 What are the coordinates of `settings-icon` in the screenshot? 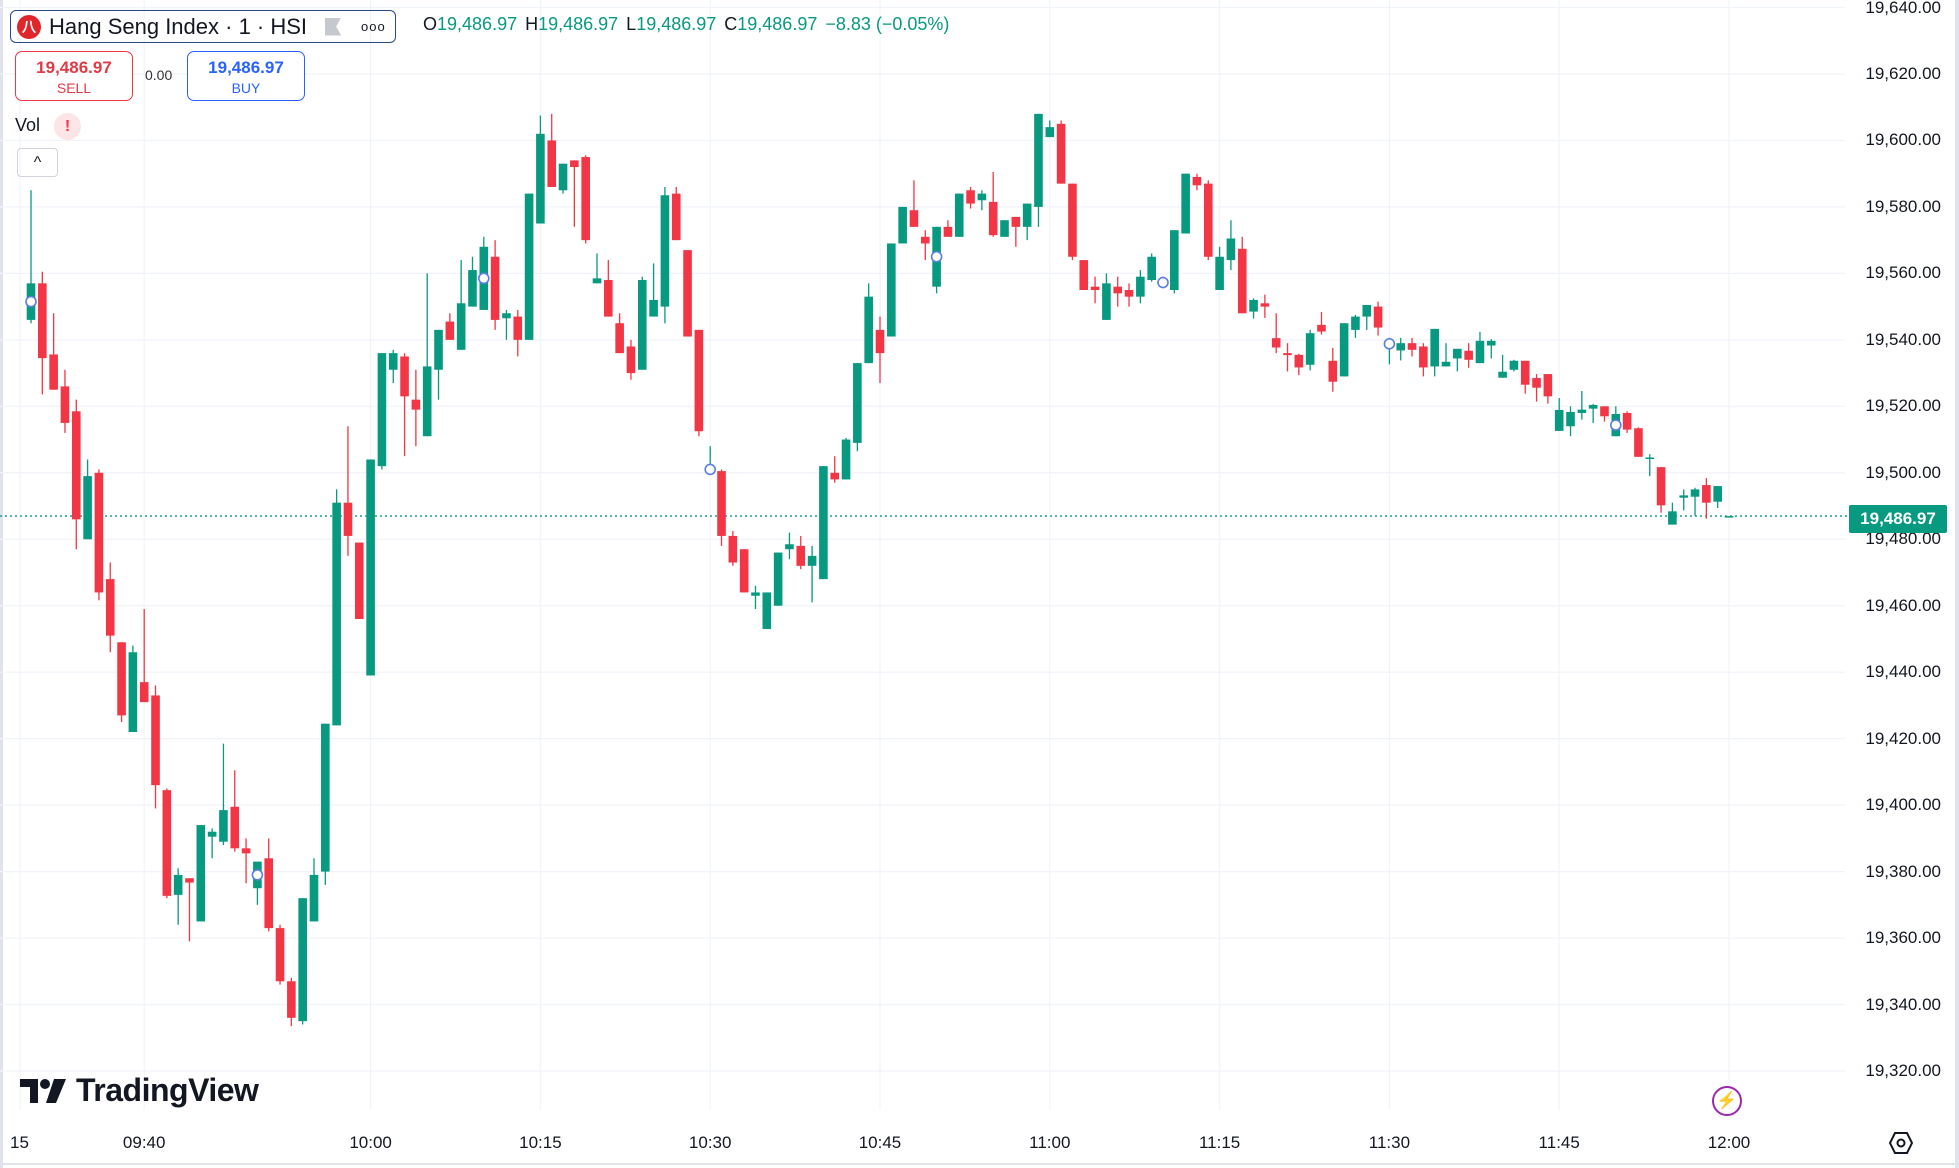 It's located at (1901, 1143).